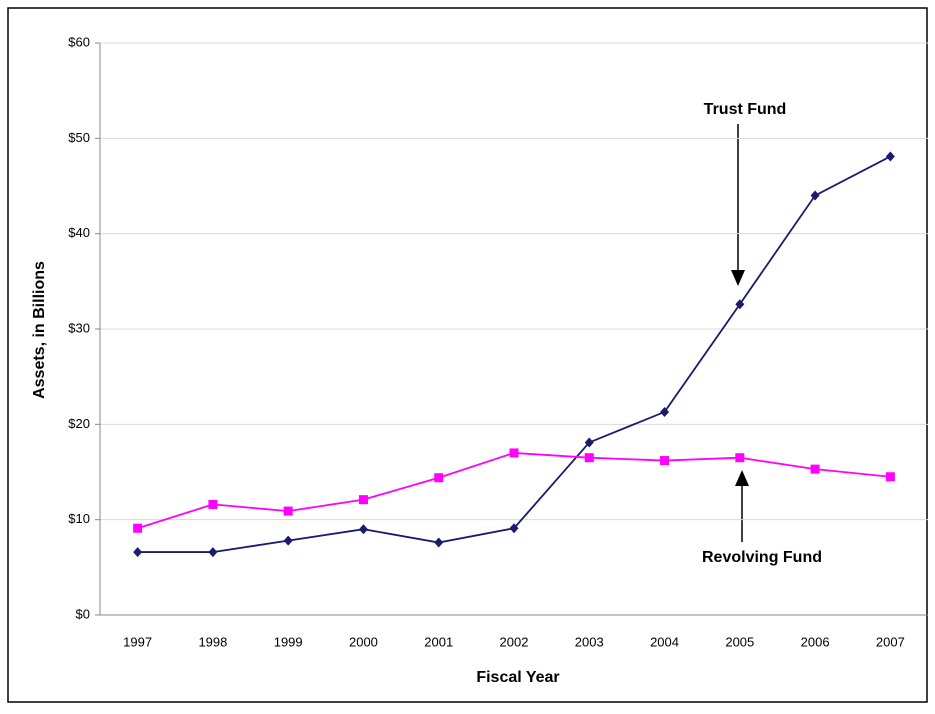 The image size is (935, 714). Describe the element at coordinates (79, 327) in the screenshot. I see `y-tick-label: $30` at that location.